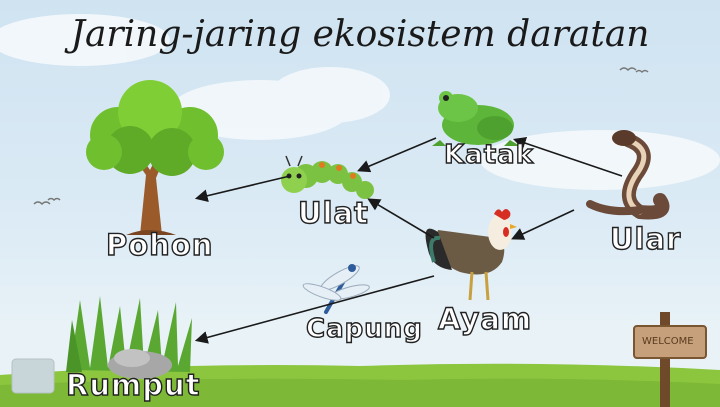  I want to click on label-ulat: Ulat, so click(333, 212).